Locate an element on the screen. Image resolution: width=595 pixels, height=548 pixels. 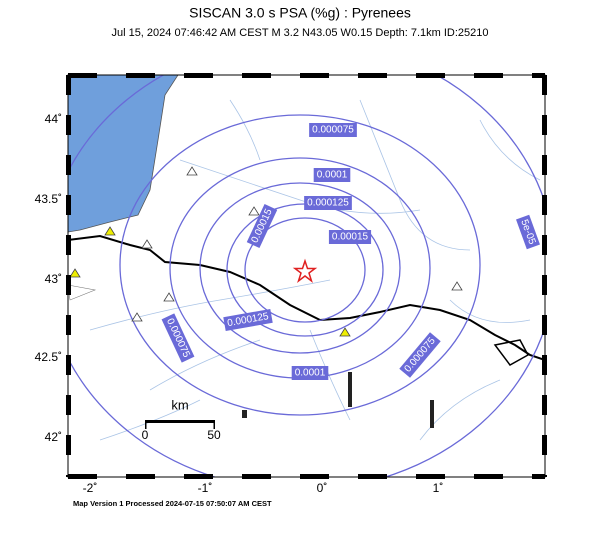
lakes is located at coordinates (338, 400).